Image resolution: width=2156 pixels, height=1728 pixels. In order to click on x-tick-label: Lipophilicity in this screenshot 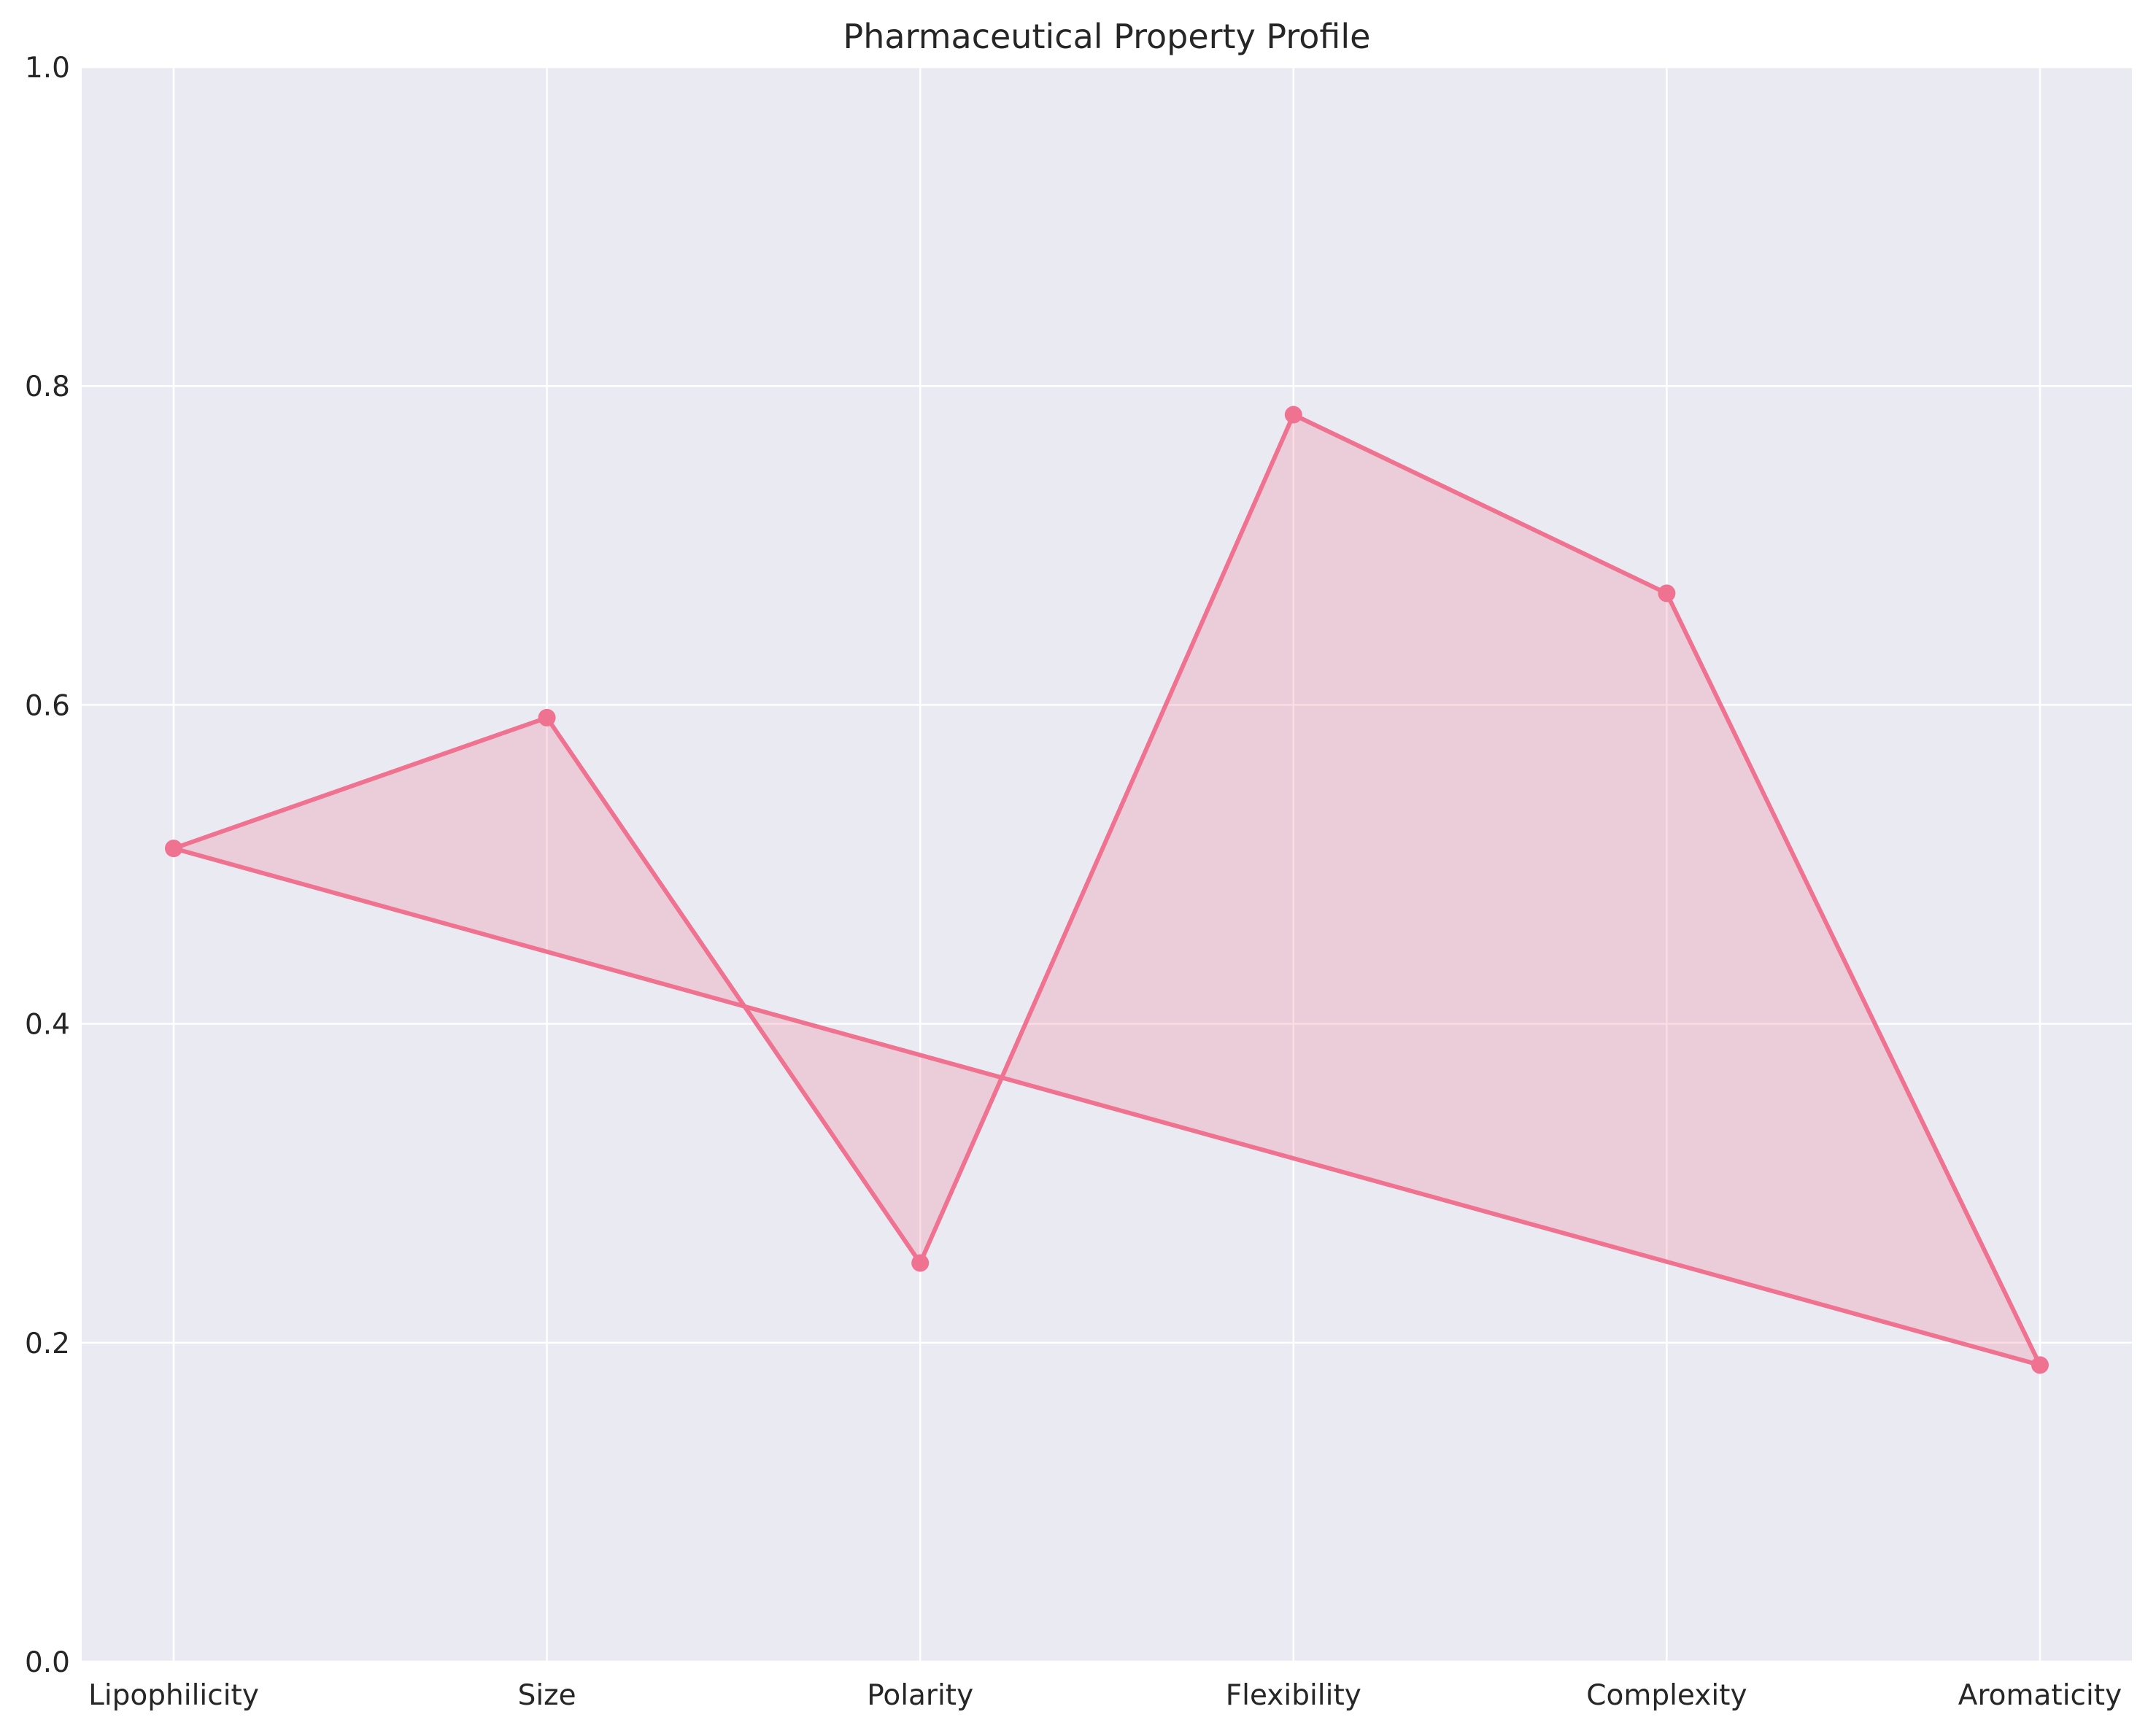, I will do `click(173, 1695)`.